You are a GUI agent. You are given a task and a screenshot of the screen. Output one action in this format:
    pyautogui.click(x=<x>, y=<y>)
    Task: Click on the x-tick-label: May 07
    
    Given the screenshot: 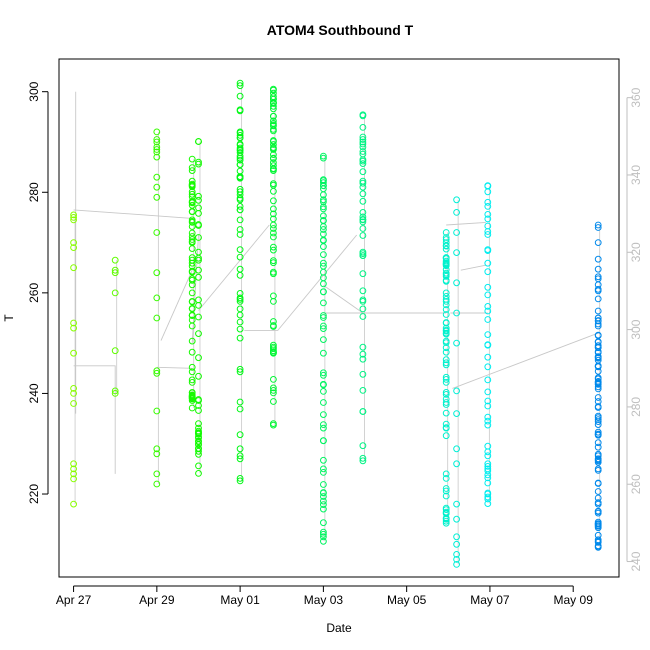 What is the action you would take?
    pyautogui.click(x=490, y=600)
    